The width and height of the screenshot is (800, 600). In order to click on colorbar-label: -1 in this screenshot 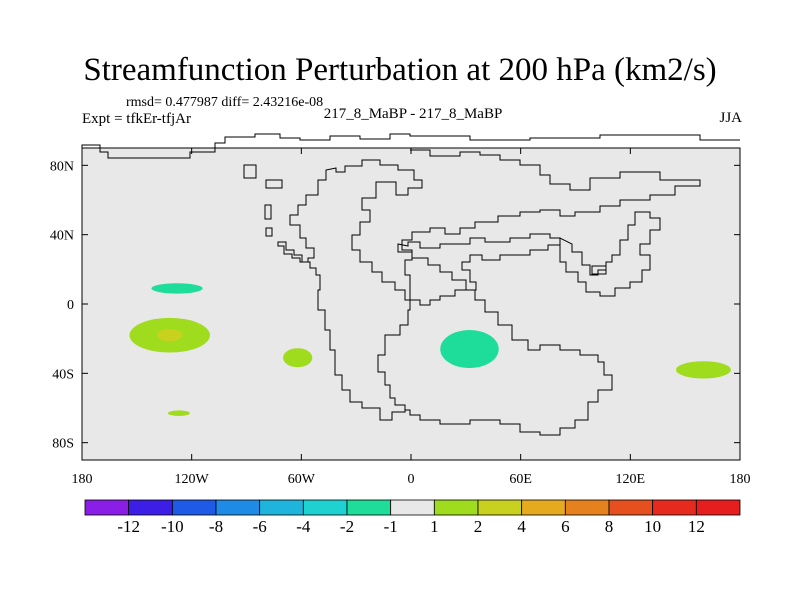, I will do `click(391, 526)`.